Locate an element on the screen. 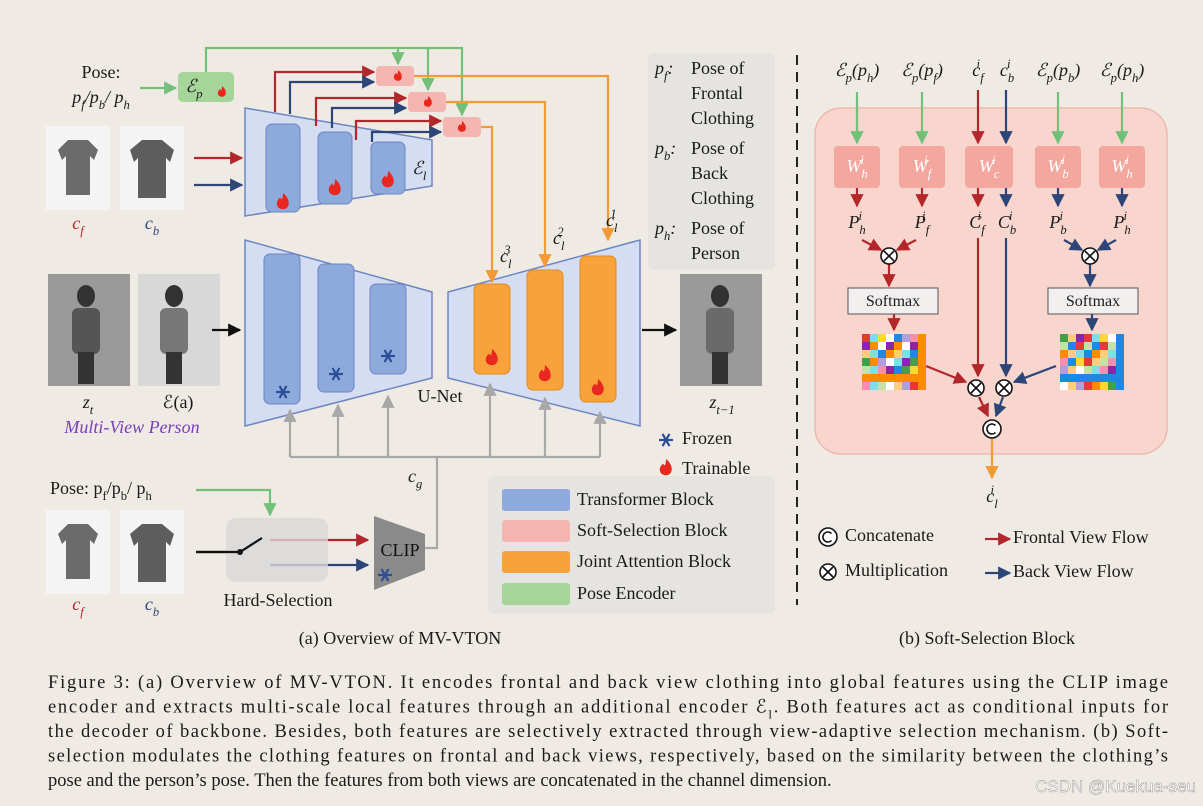  pose-label-2: Pose: pf/pb/ ph is located at coordinates (101, 490).